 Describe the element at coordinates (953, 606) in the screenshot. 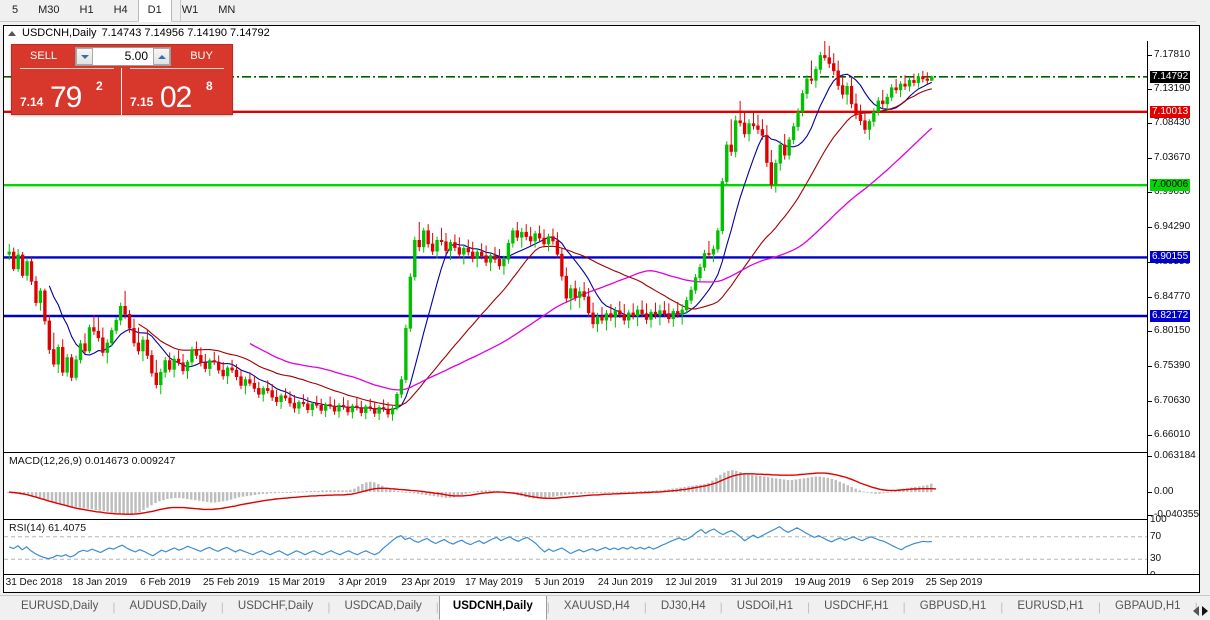

I see `chart-tab-gbpusd-h1: GBPUSD,H1` at that location.